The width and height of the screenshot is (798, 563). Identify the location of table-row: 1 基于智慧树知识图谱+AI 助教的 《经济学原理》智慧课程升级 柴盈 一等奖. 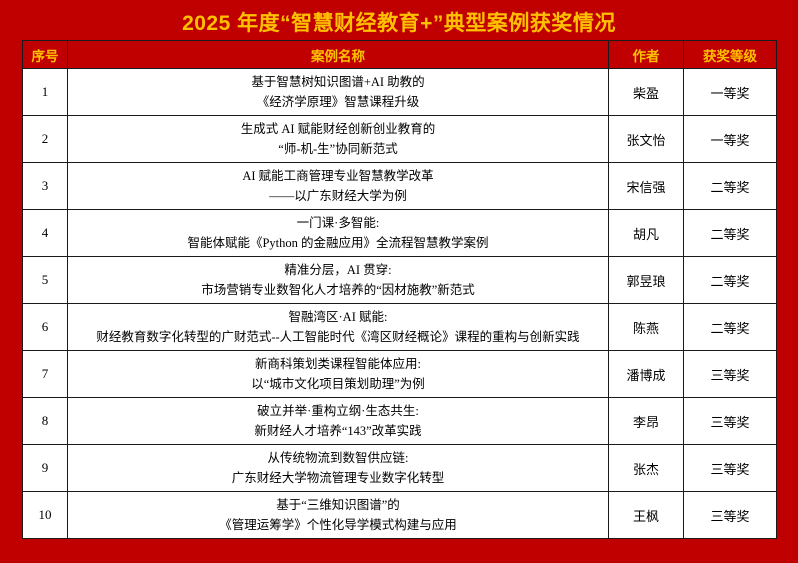
(399, 92).